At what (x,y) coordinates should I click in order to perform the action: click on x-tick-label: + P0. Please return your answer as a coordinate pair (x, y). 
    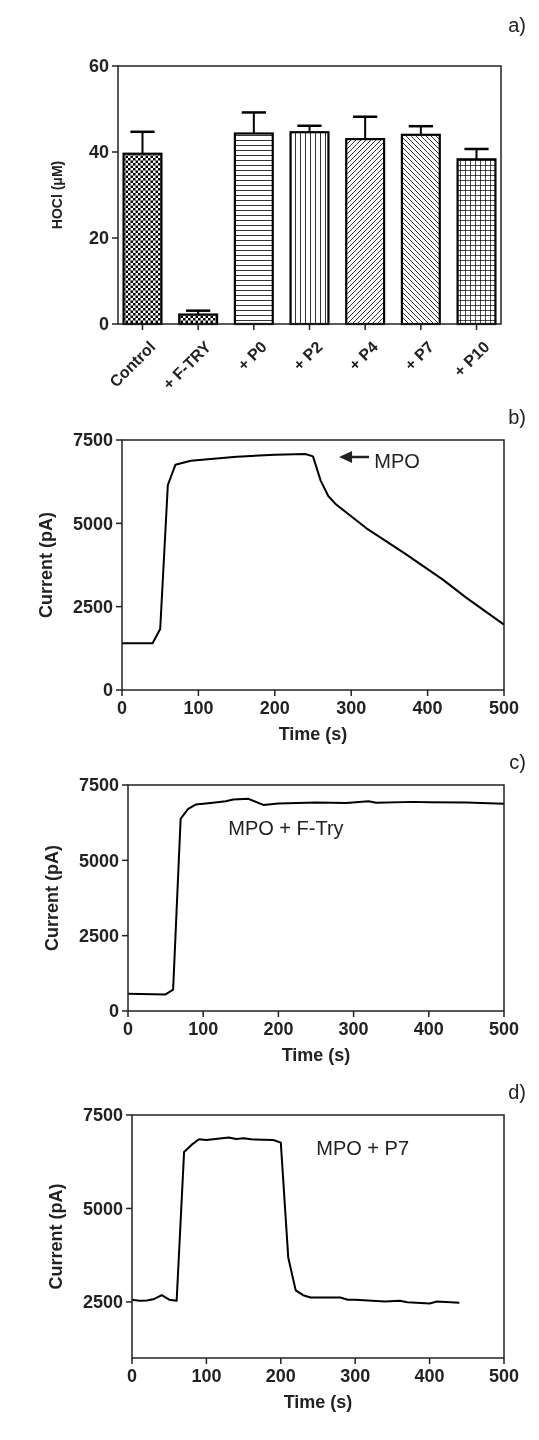
    Looking at the image, I should click on (252, 355).